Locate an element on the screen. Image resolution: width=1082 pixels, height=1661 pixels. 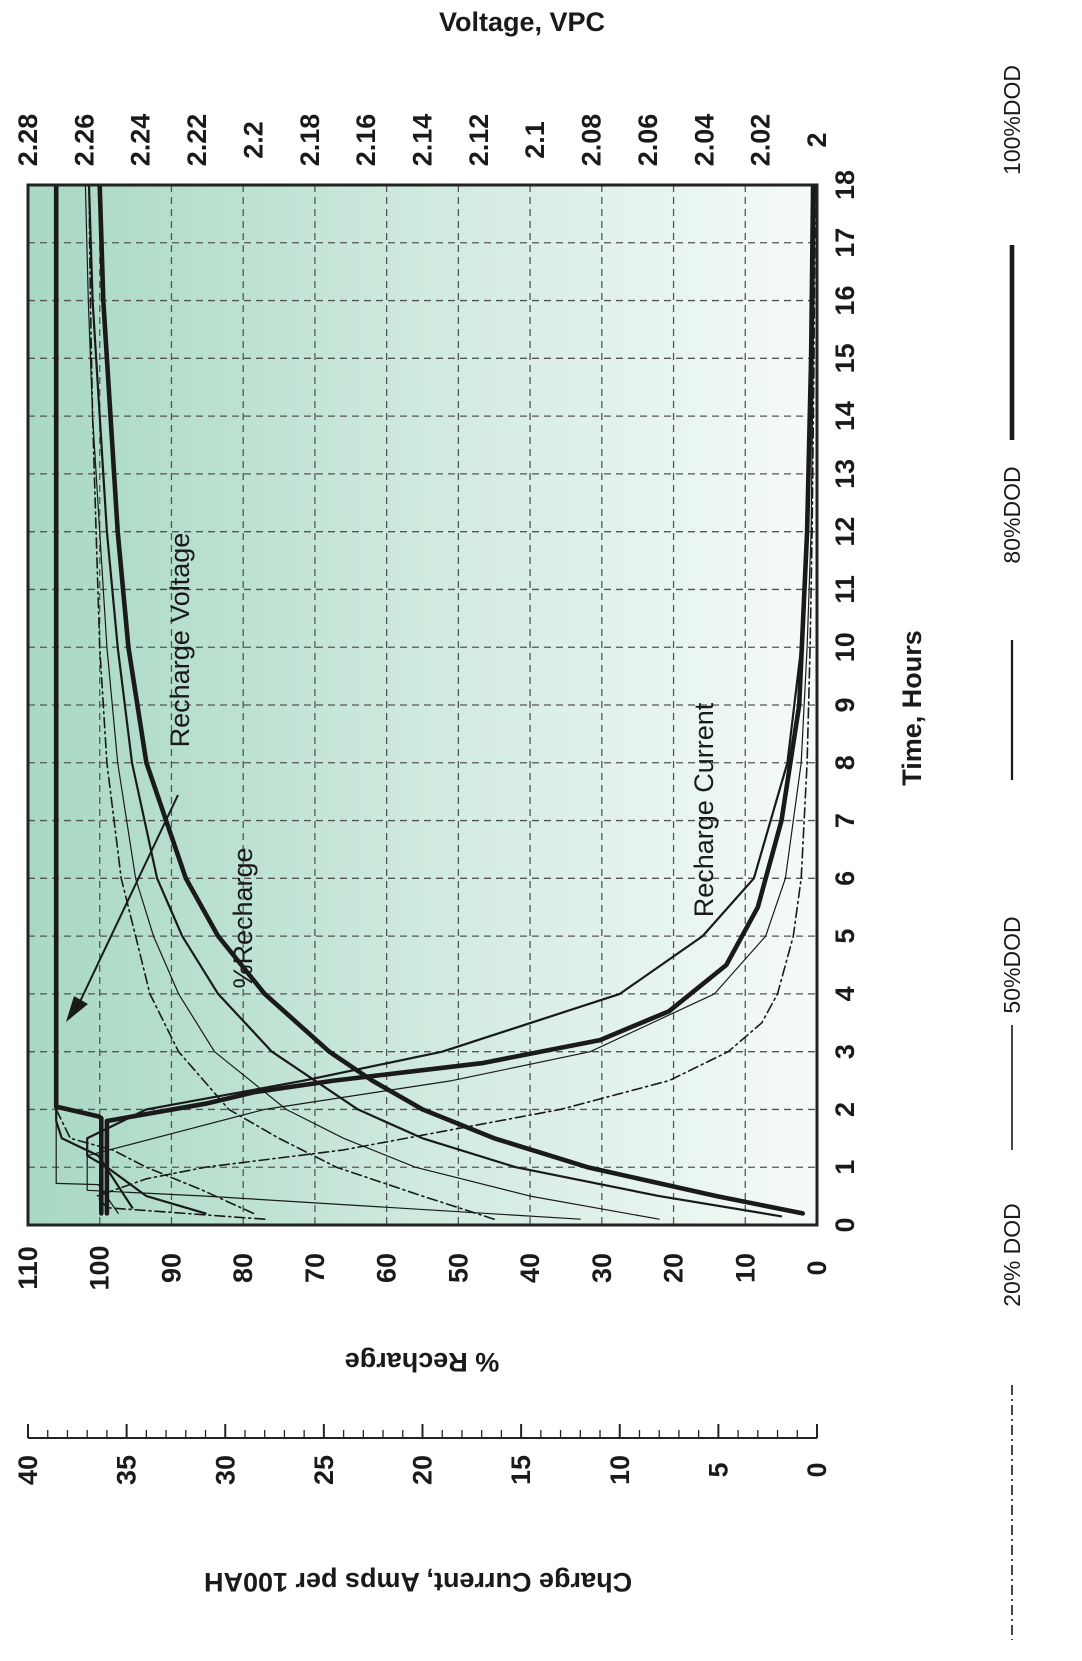
voltage-tick-label: 2.02 is located at coordinates (761, 140).